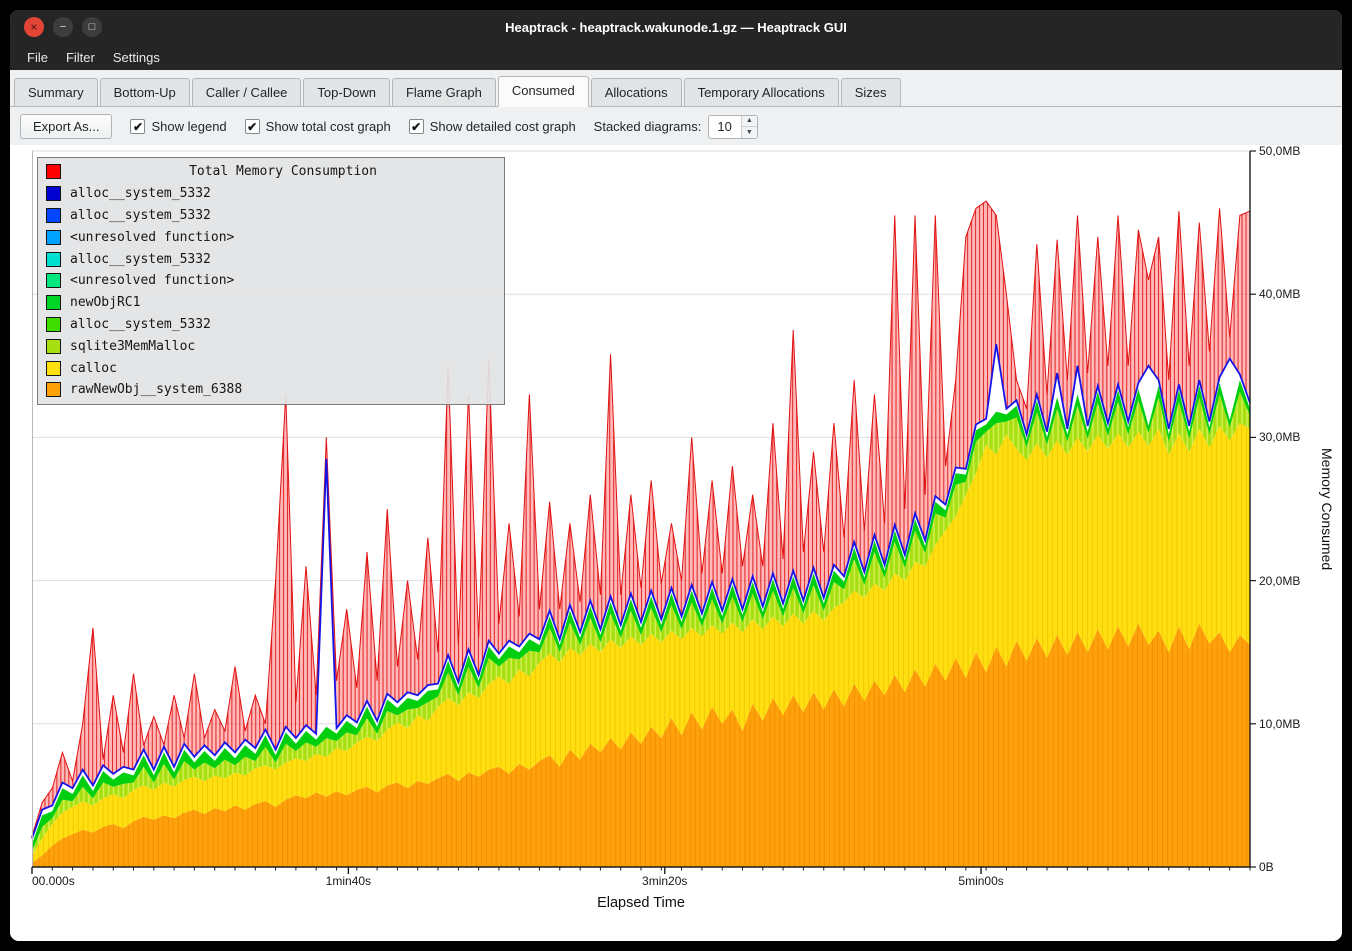 Image resolution: width=1352 pixels, height=951 pixels. What do you see at coordinates (53, 172) in the screenshot?
I see `legend-swatch-total` at bounding box center [53, 172].